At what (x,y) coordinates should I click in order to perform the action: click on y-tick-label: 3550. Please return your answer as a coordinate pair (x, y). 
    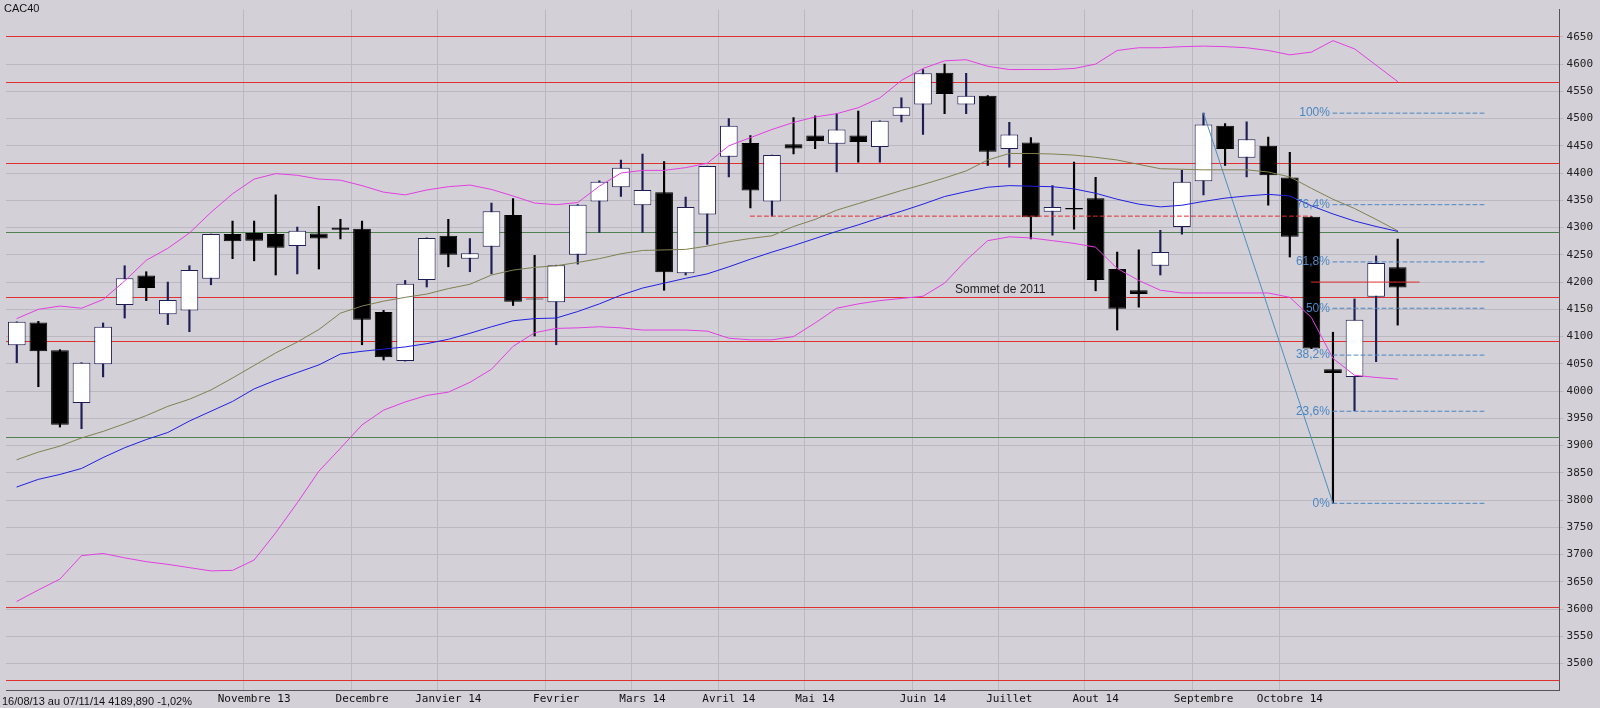
    Looking at the image, I should click on (1580, 636).